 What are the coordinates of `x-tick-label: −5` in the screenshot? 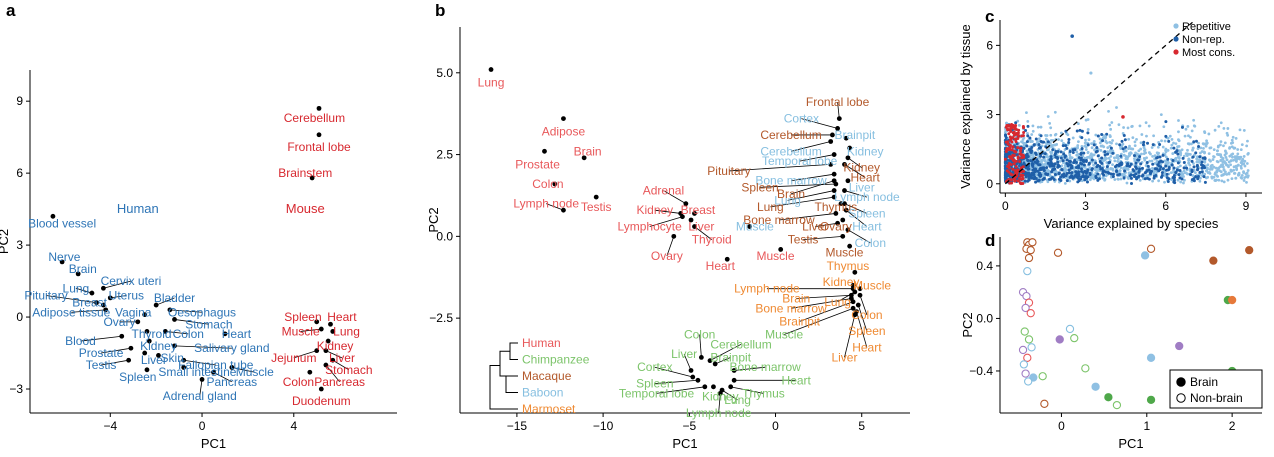 It's located at (689, 426).